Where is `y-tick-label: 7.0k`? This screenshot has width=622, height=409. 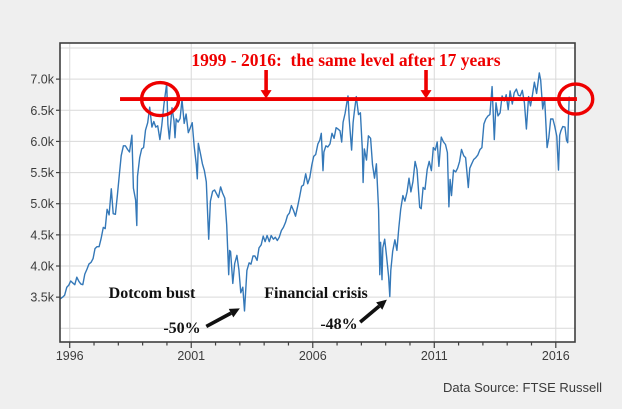
y-tick-label: 7.0k is located at coordinates (42, 80).